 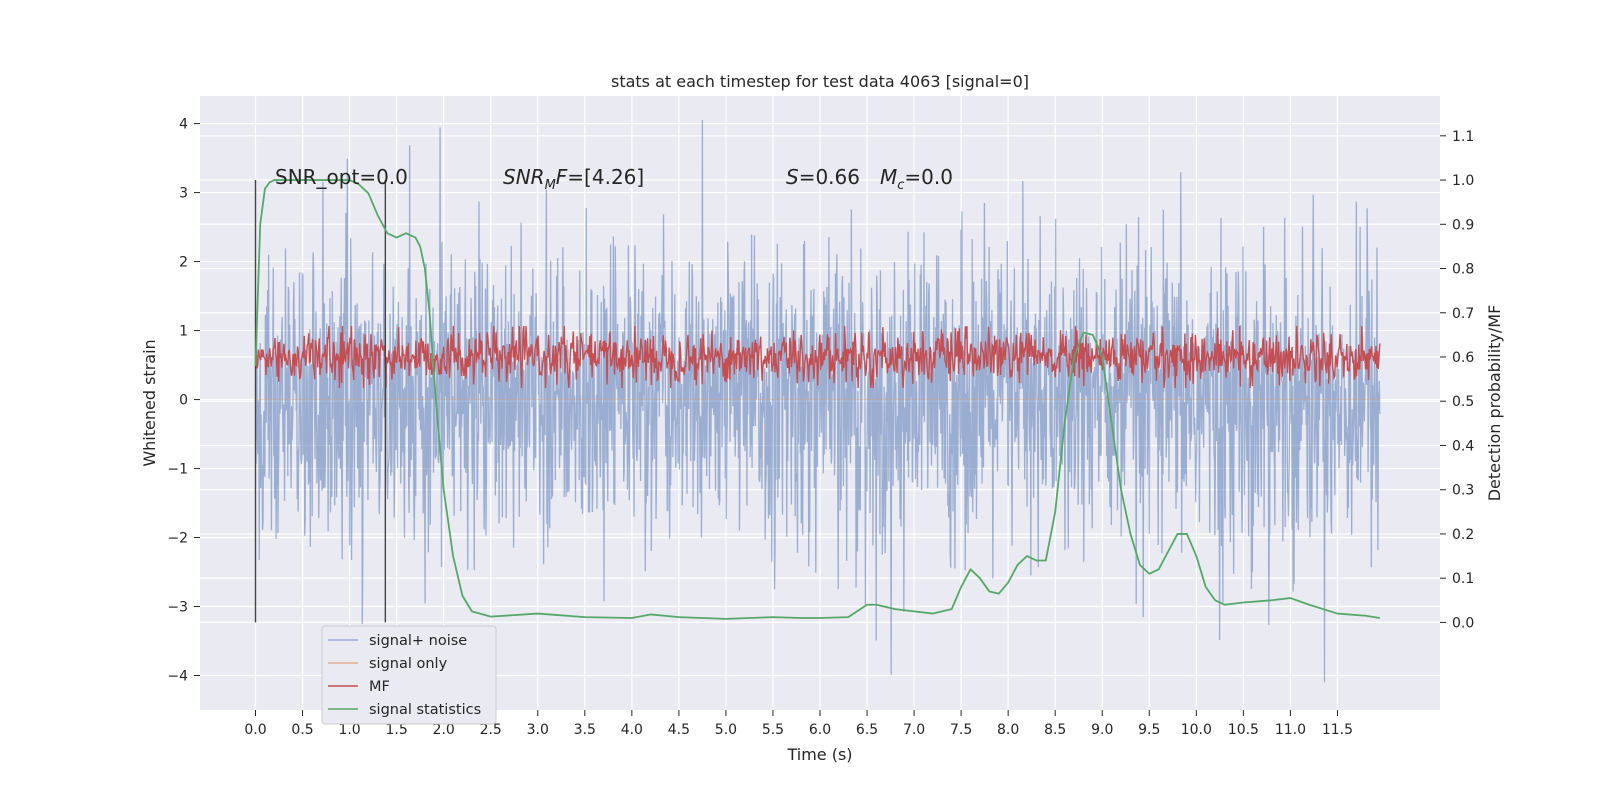 I want to click on x-tick-label: 5.5, so click(x=773, y=730).